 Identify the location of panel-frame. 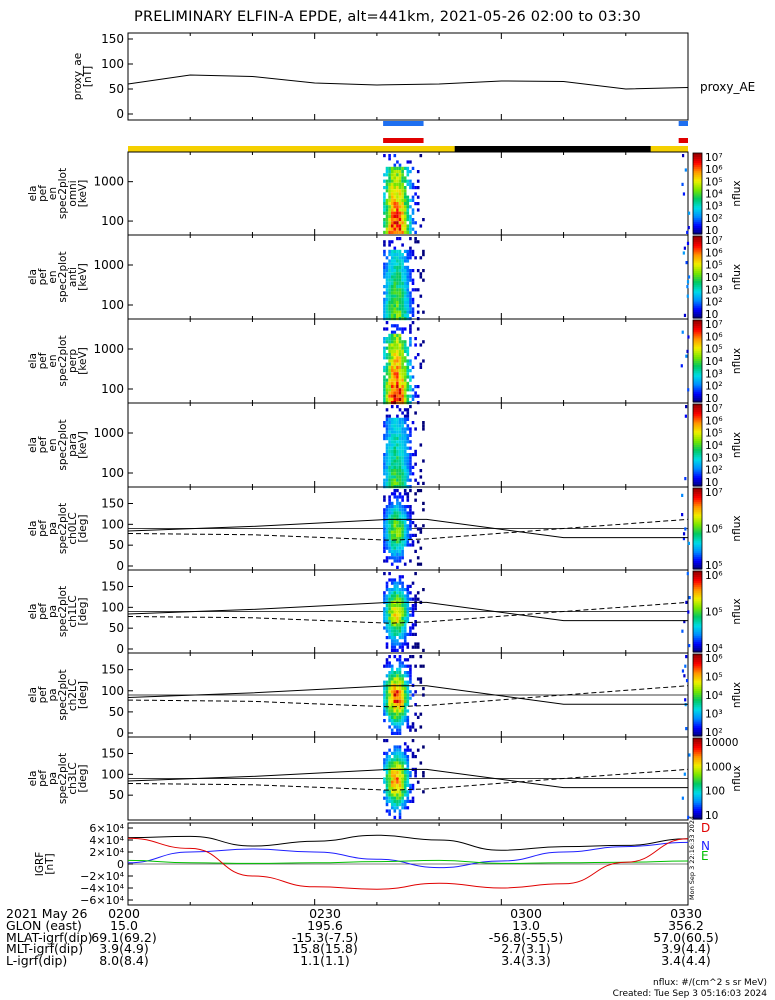
(408, 193).